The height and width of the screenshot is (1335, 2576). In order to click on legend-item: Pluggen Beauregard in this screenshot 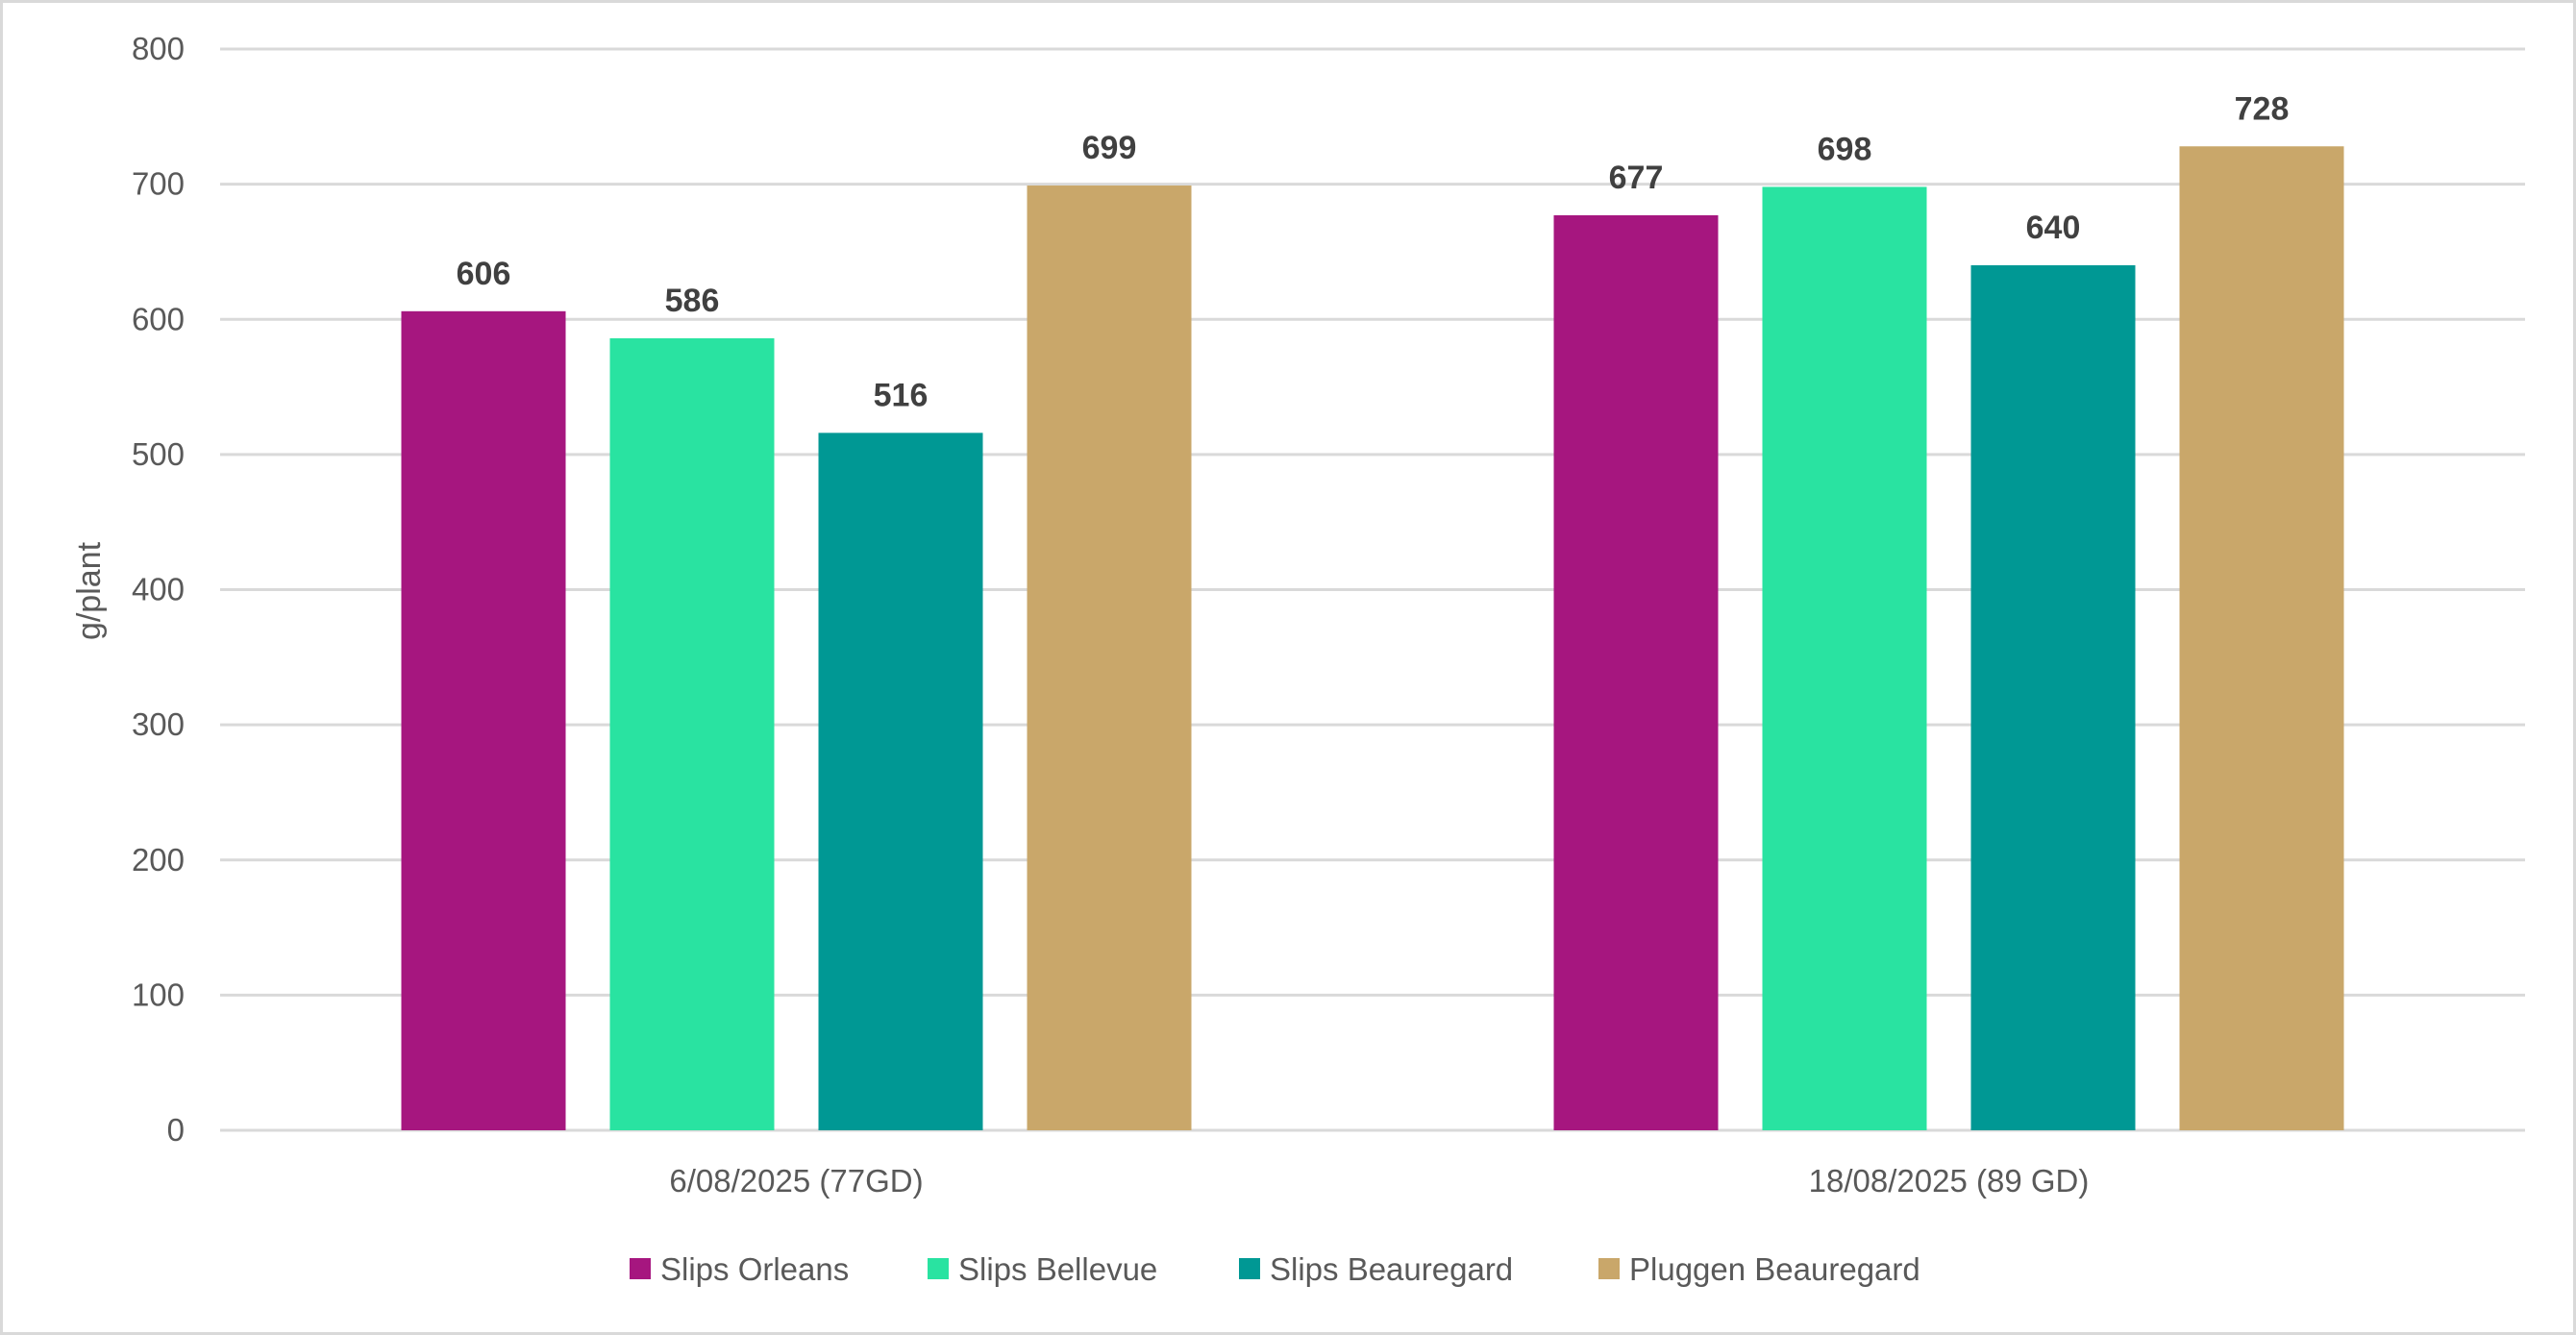, I will do `click(1759, 1269)`.